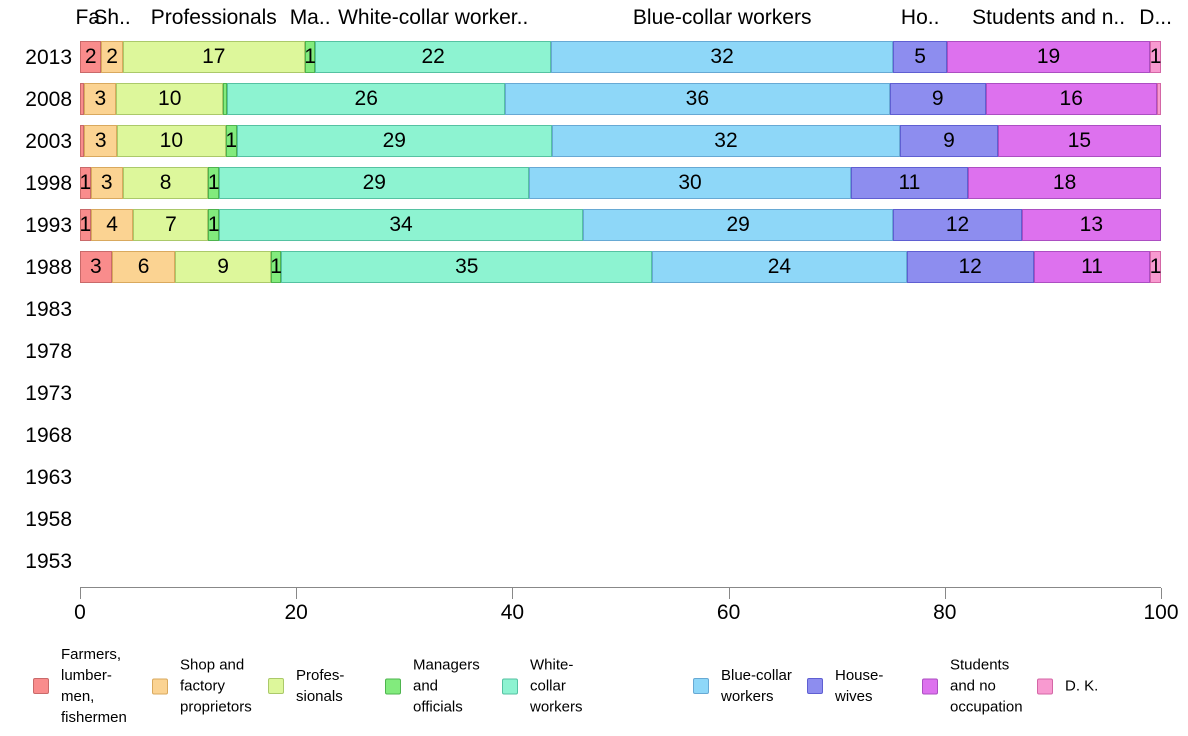 The image size is (1188, 736). What do you see at coordinates (112, 225) in the screenshot?
I see `segment-shop: 4` at bounding box center [112, 225].